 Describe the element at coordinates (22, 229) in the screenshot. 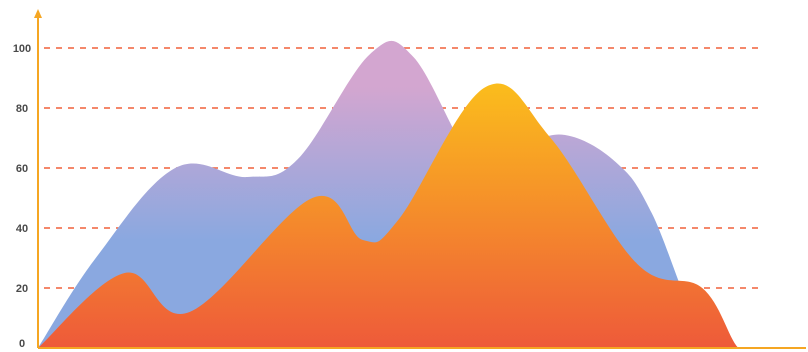

I see `y-tick-label-40: 40` at that location.